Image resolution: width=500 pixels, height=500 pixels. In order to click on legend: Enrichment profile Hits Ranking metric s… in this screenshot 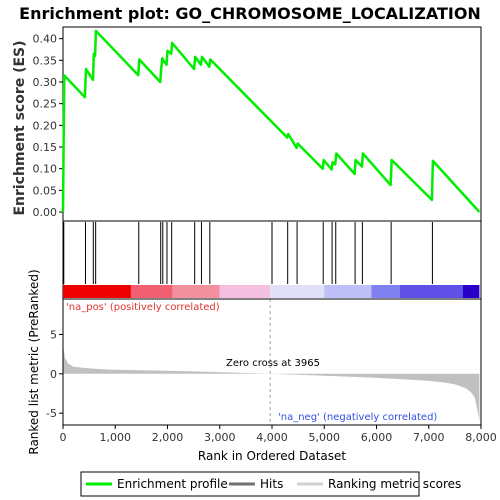, I will do `click(270, 484)`.